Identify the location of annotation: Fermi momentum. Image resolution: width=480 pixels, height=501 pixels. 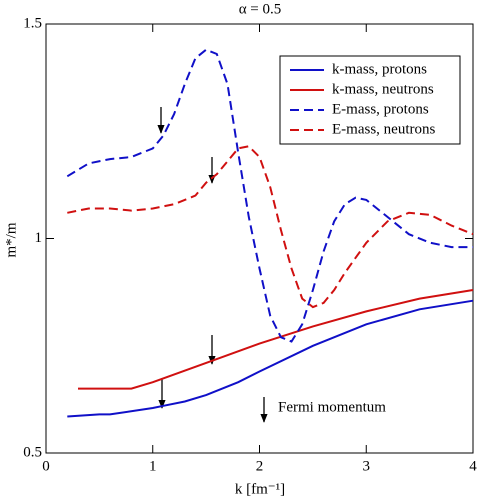
(332, 407).